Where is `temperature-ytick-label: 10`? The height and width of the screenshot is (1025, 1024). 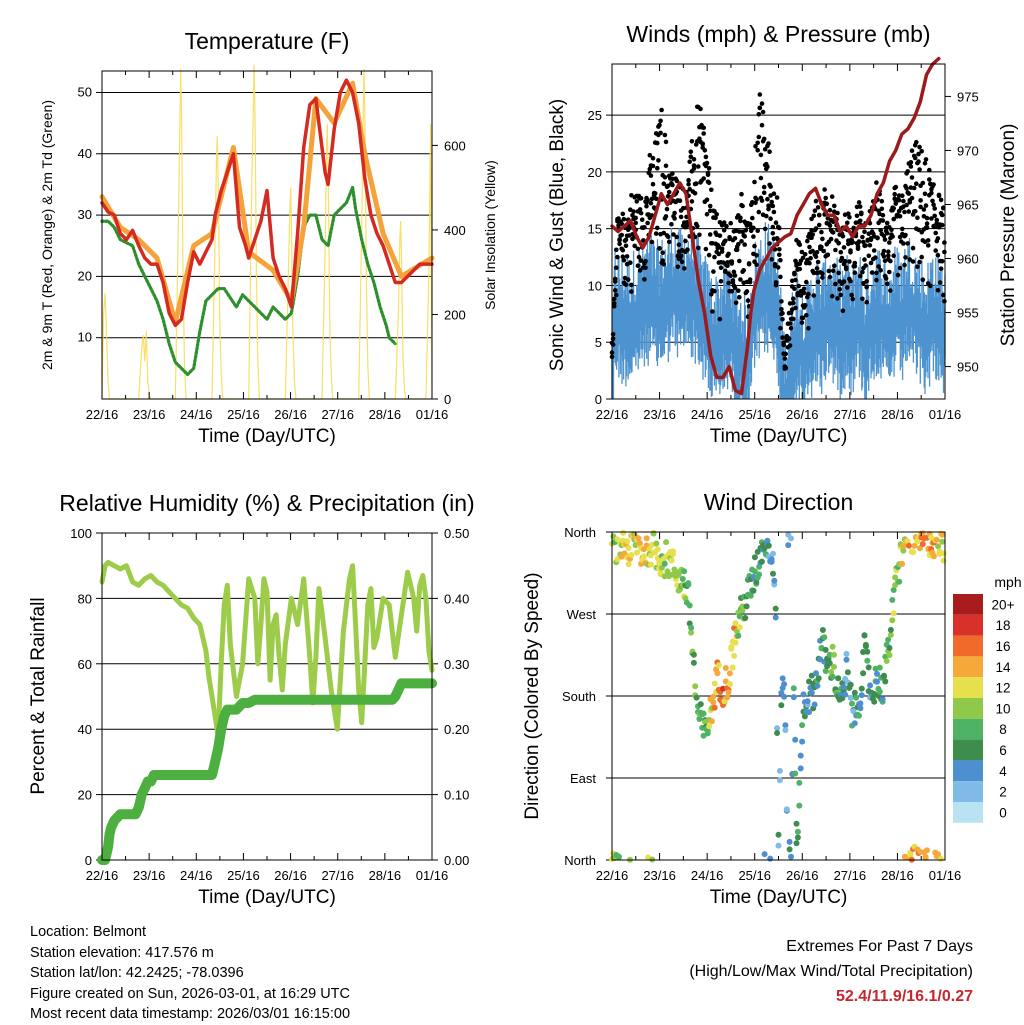 temperature-ytick-label: 10 is located at coordinates (85, 337).